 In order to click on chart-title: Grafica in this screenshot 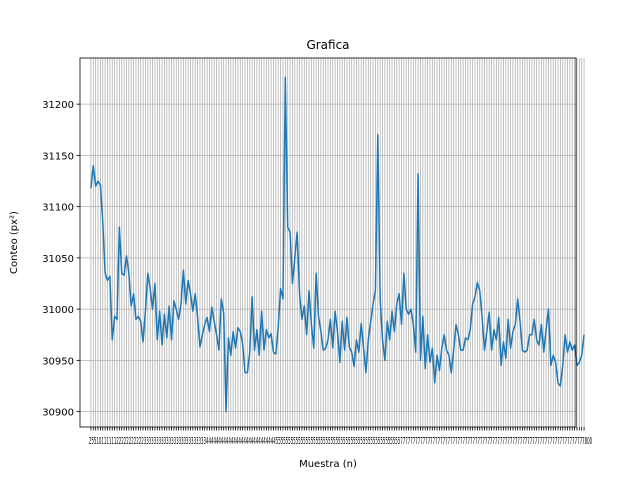, I will do `click(327, 45)`.